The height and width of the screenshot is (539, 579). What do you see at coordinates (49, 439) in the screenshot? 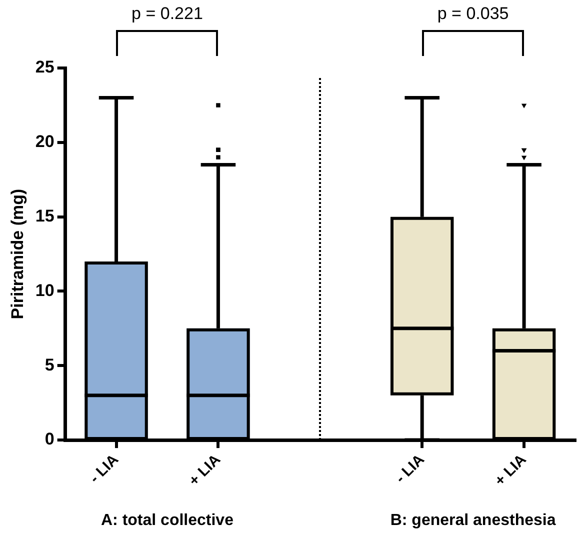
I see `y-tick-label: 0` at bounding box center [49, 439].